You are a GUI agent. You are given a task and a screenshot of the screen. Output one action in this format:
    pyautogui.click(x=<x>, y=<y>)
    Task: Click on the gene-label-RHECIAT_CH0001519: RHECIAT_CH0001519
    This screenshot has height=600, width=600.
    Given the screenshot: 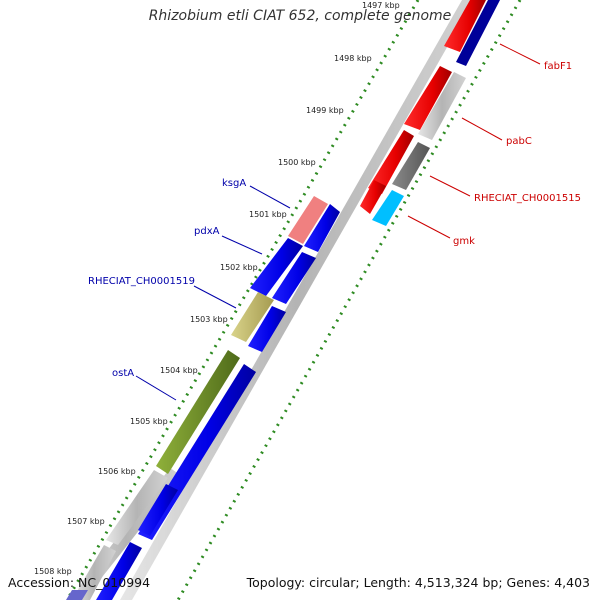 What is the action you would take?
    pyautogui.click(x=141, y=281)
    